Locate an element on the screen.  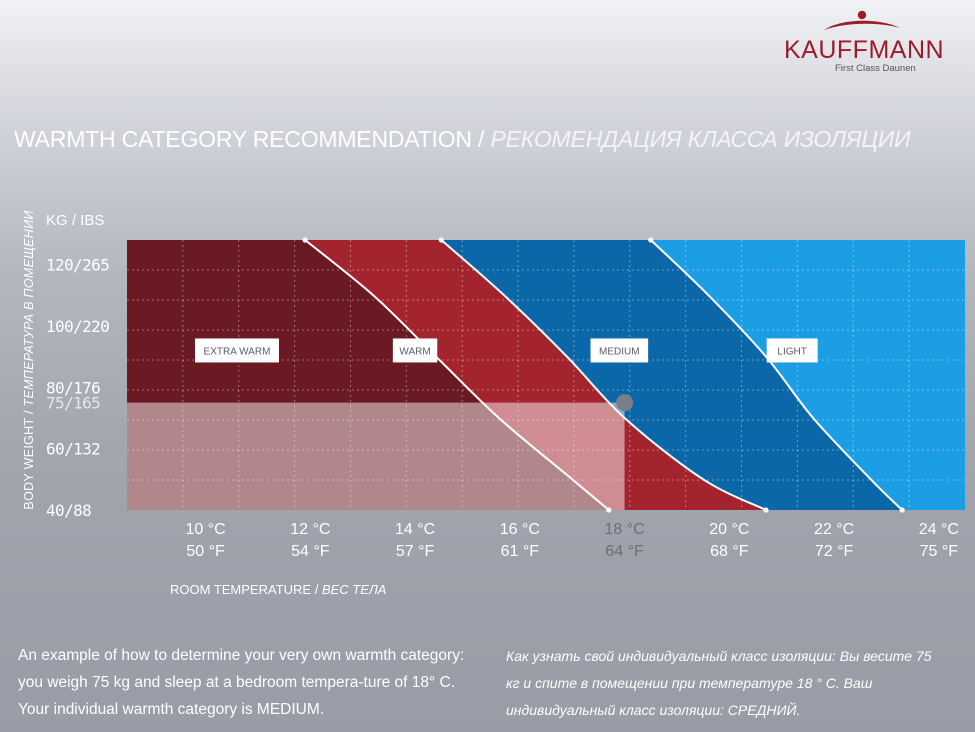
x-tick-label-celsius: 12 °C is located at coordinates (310, 529).